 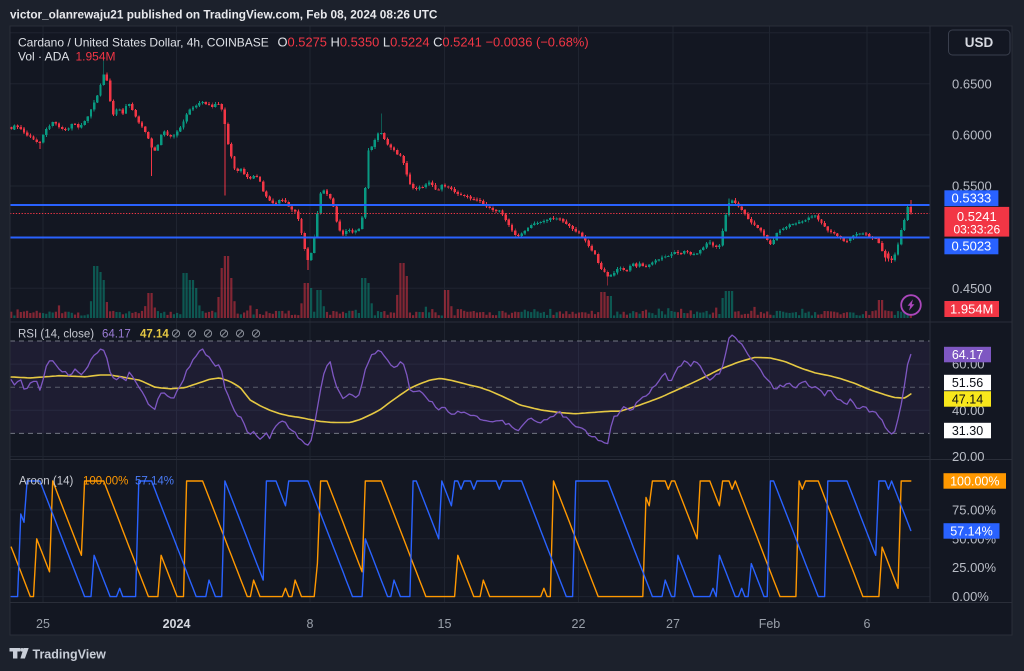 What do you see at coordinates (972, 186) in the screenshot?
I see `svg-text: 0.5500` at bounding box center [972, 186].